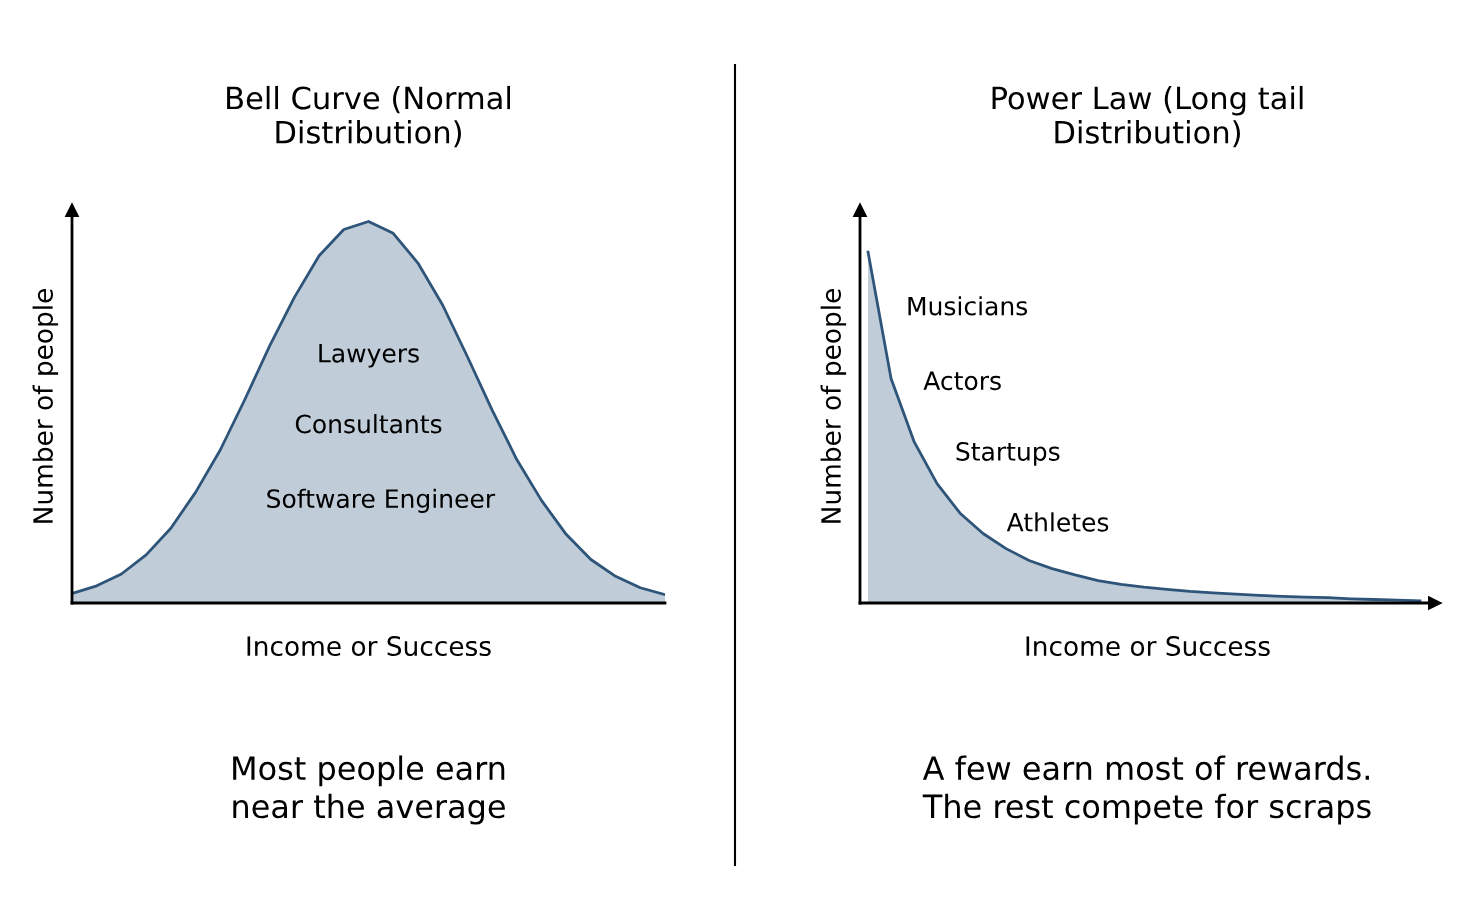  What do you see at coordinates (1146, 790) in the screenshot?
I see `text: A few earn most of rewards. The rest compete for scraps` at bounding box center [1146, 790].